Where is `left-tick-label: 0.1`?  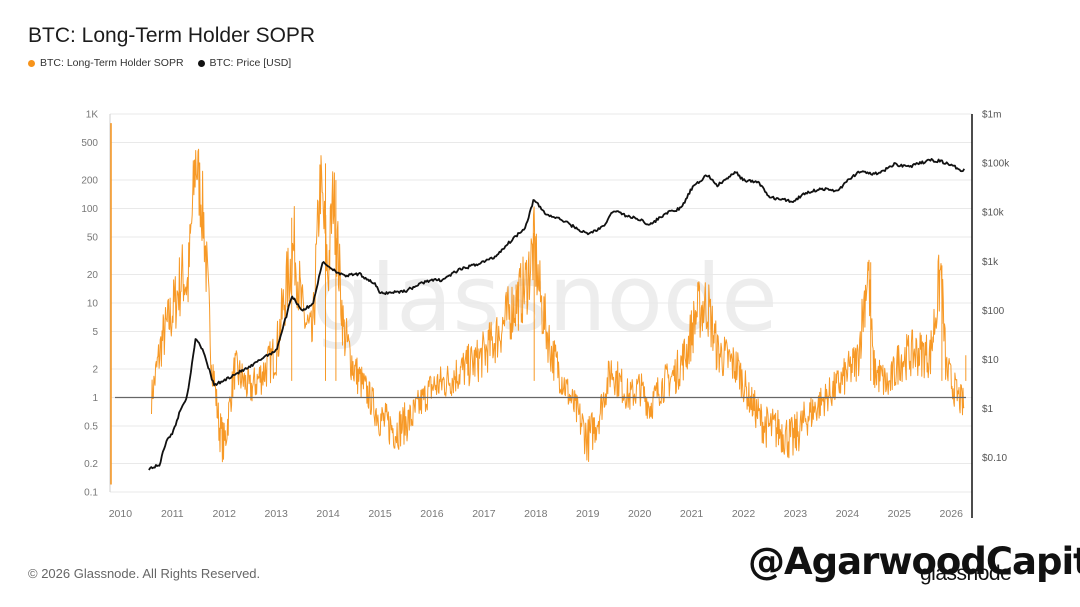
left-tick-label: 0.1 is located at coordinates (91, 493).